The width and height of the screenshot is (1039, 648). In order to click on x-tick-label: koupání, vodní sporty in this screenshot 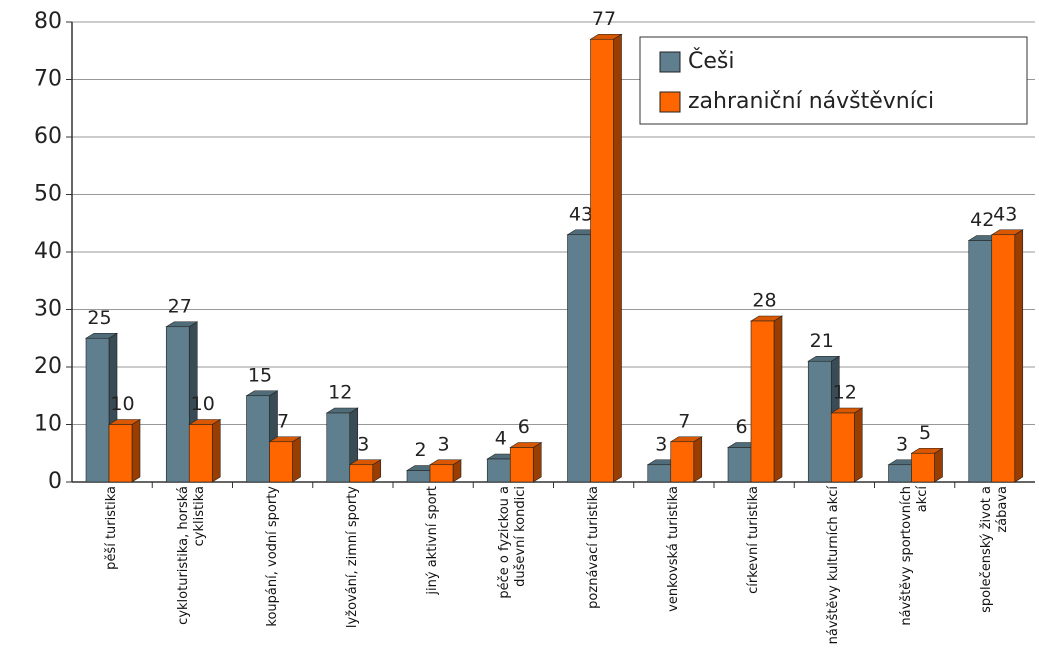, I will do `click(272, 556)`.